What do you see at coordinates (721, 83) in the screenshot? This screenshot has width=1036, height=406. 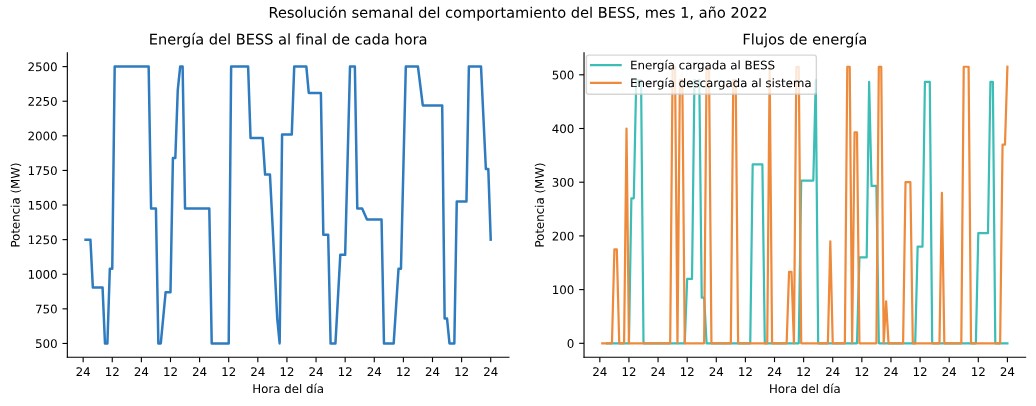 I see `legend-label: Energía descargada al sistema` at bounding box center [721, 83].